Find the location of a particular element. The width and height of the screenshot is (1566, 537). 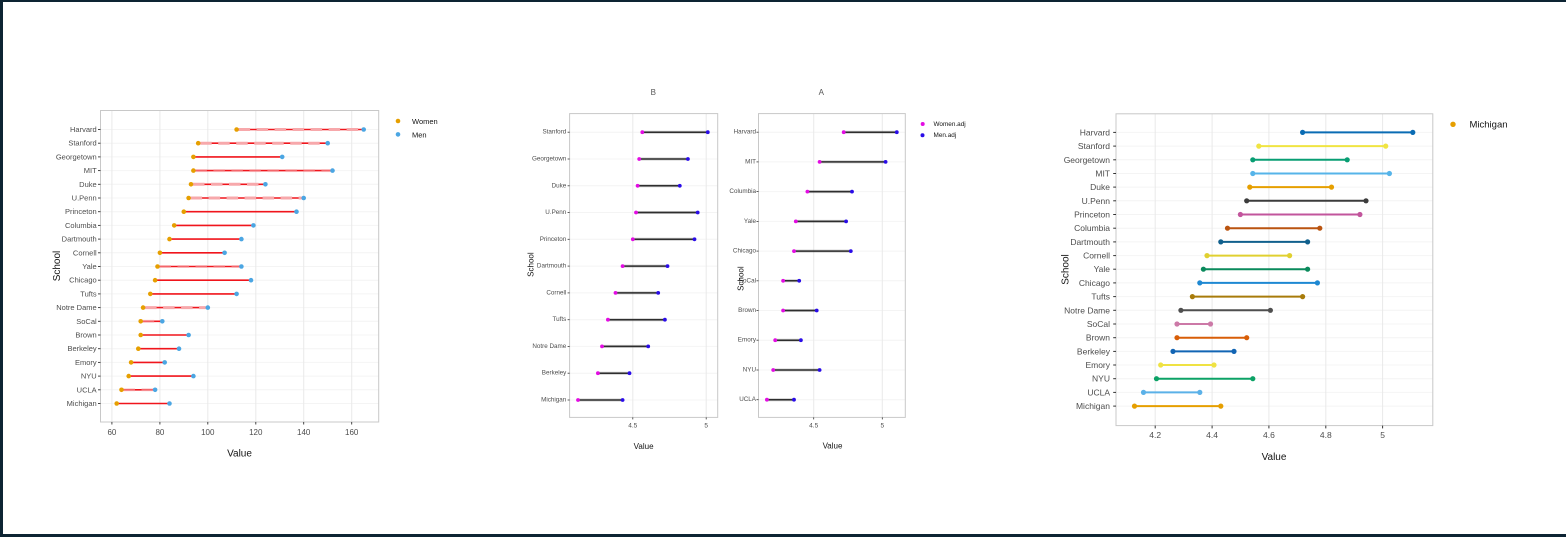

svg-text: Women is located at coordinates (425, 121).